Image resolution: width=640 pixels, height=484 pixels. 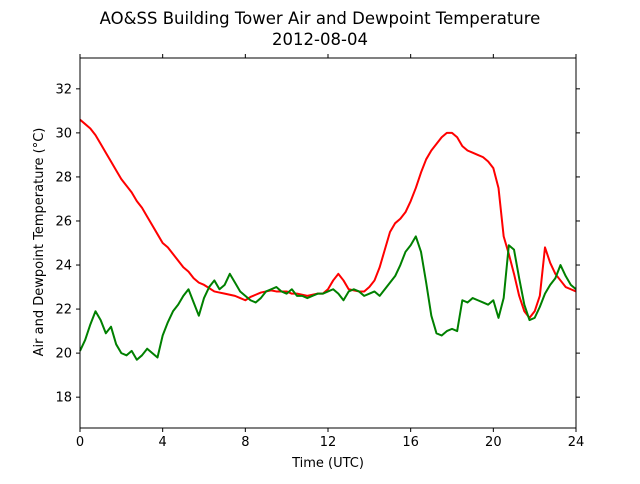 I want to click on x-tick-label: 0, so click(x=80, y=442).